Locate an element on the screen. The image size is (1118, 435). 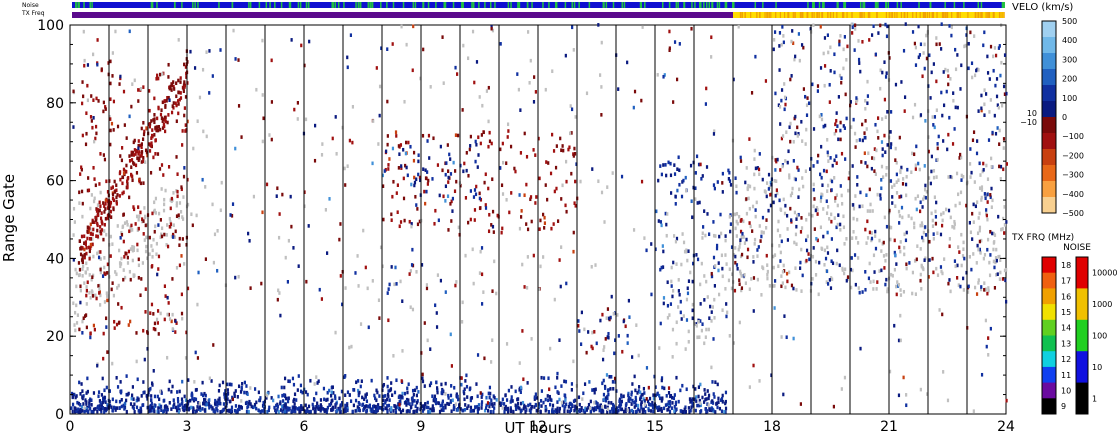
txfreq-colorbar-tick-label: 9 is located at coordinates (1063, 406).